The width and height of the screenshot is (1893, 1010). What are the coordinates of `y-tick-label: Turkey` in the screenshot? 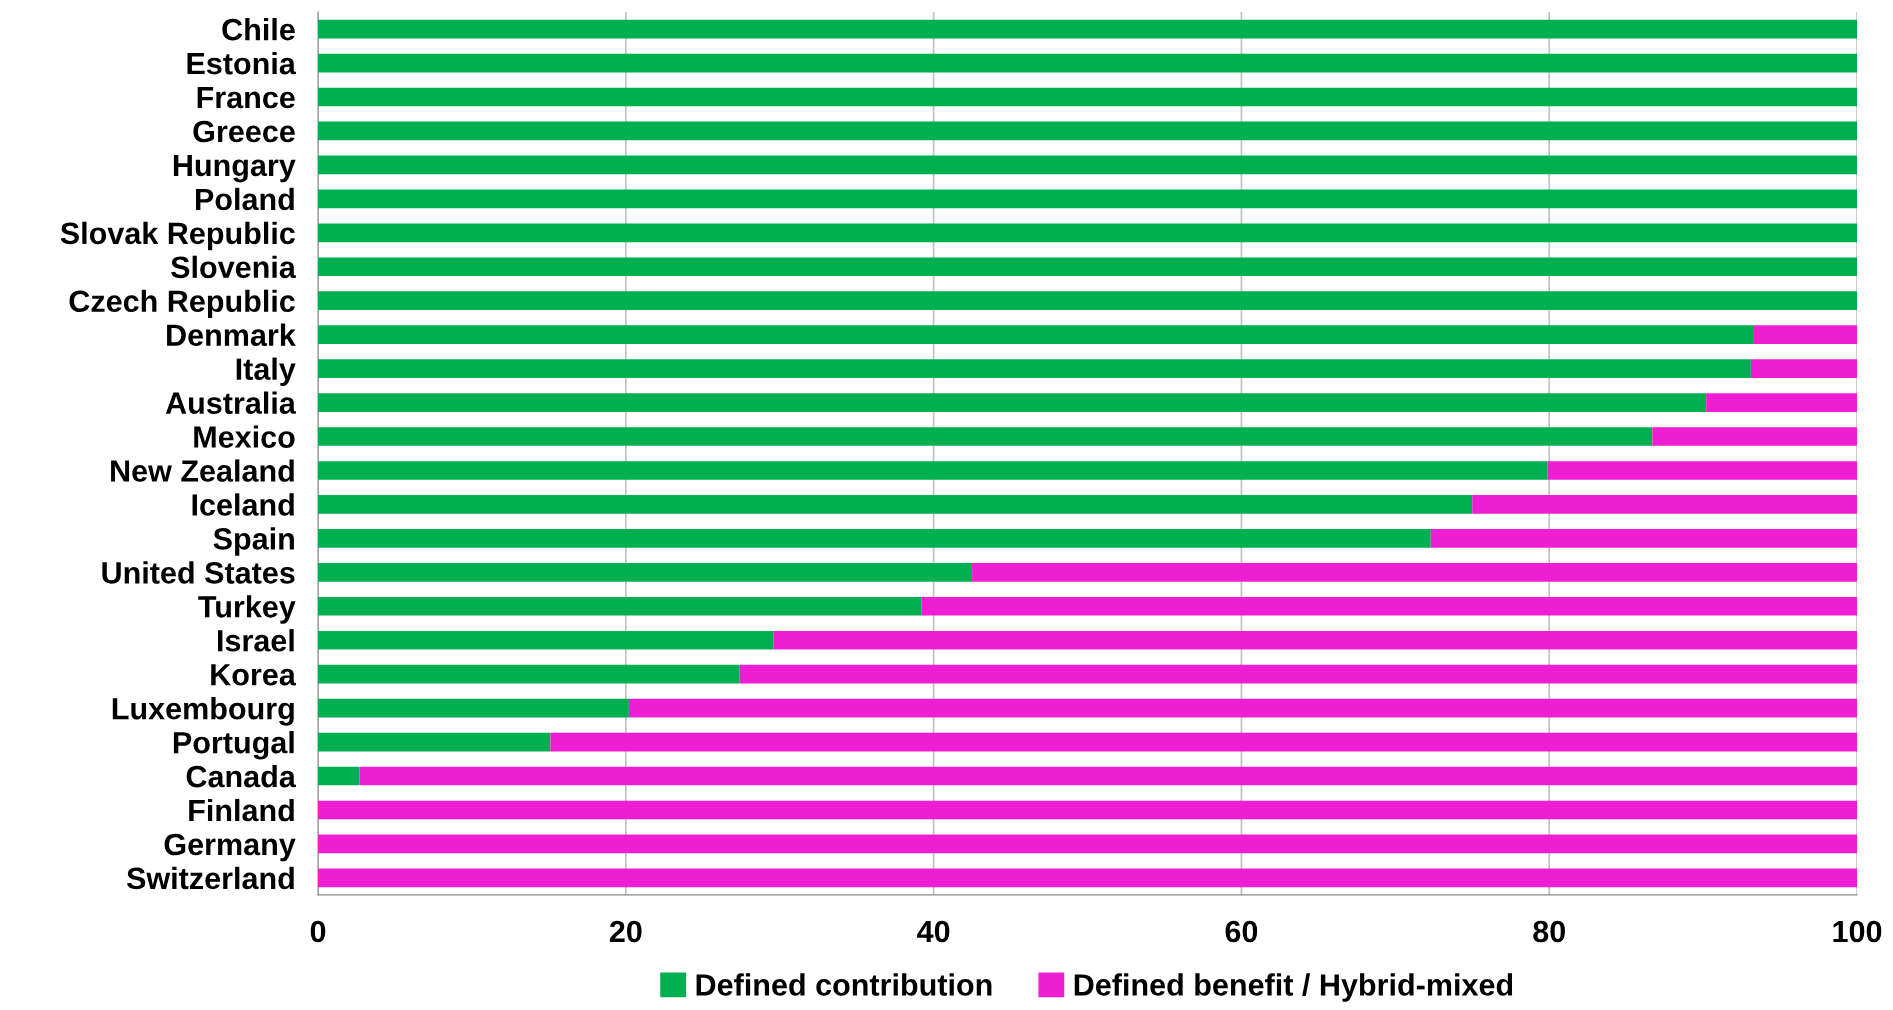 It's located at (247, 609).